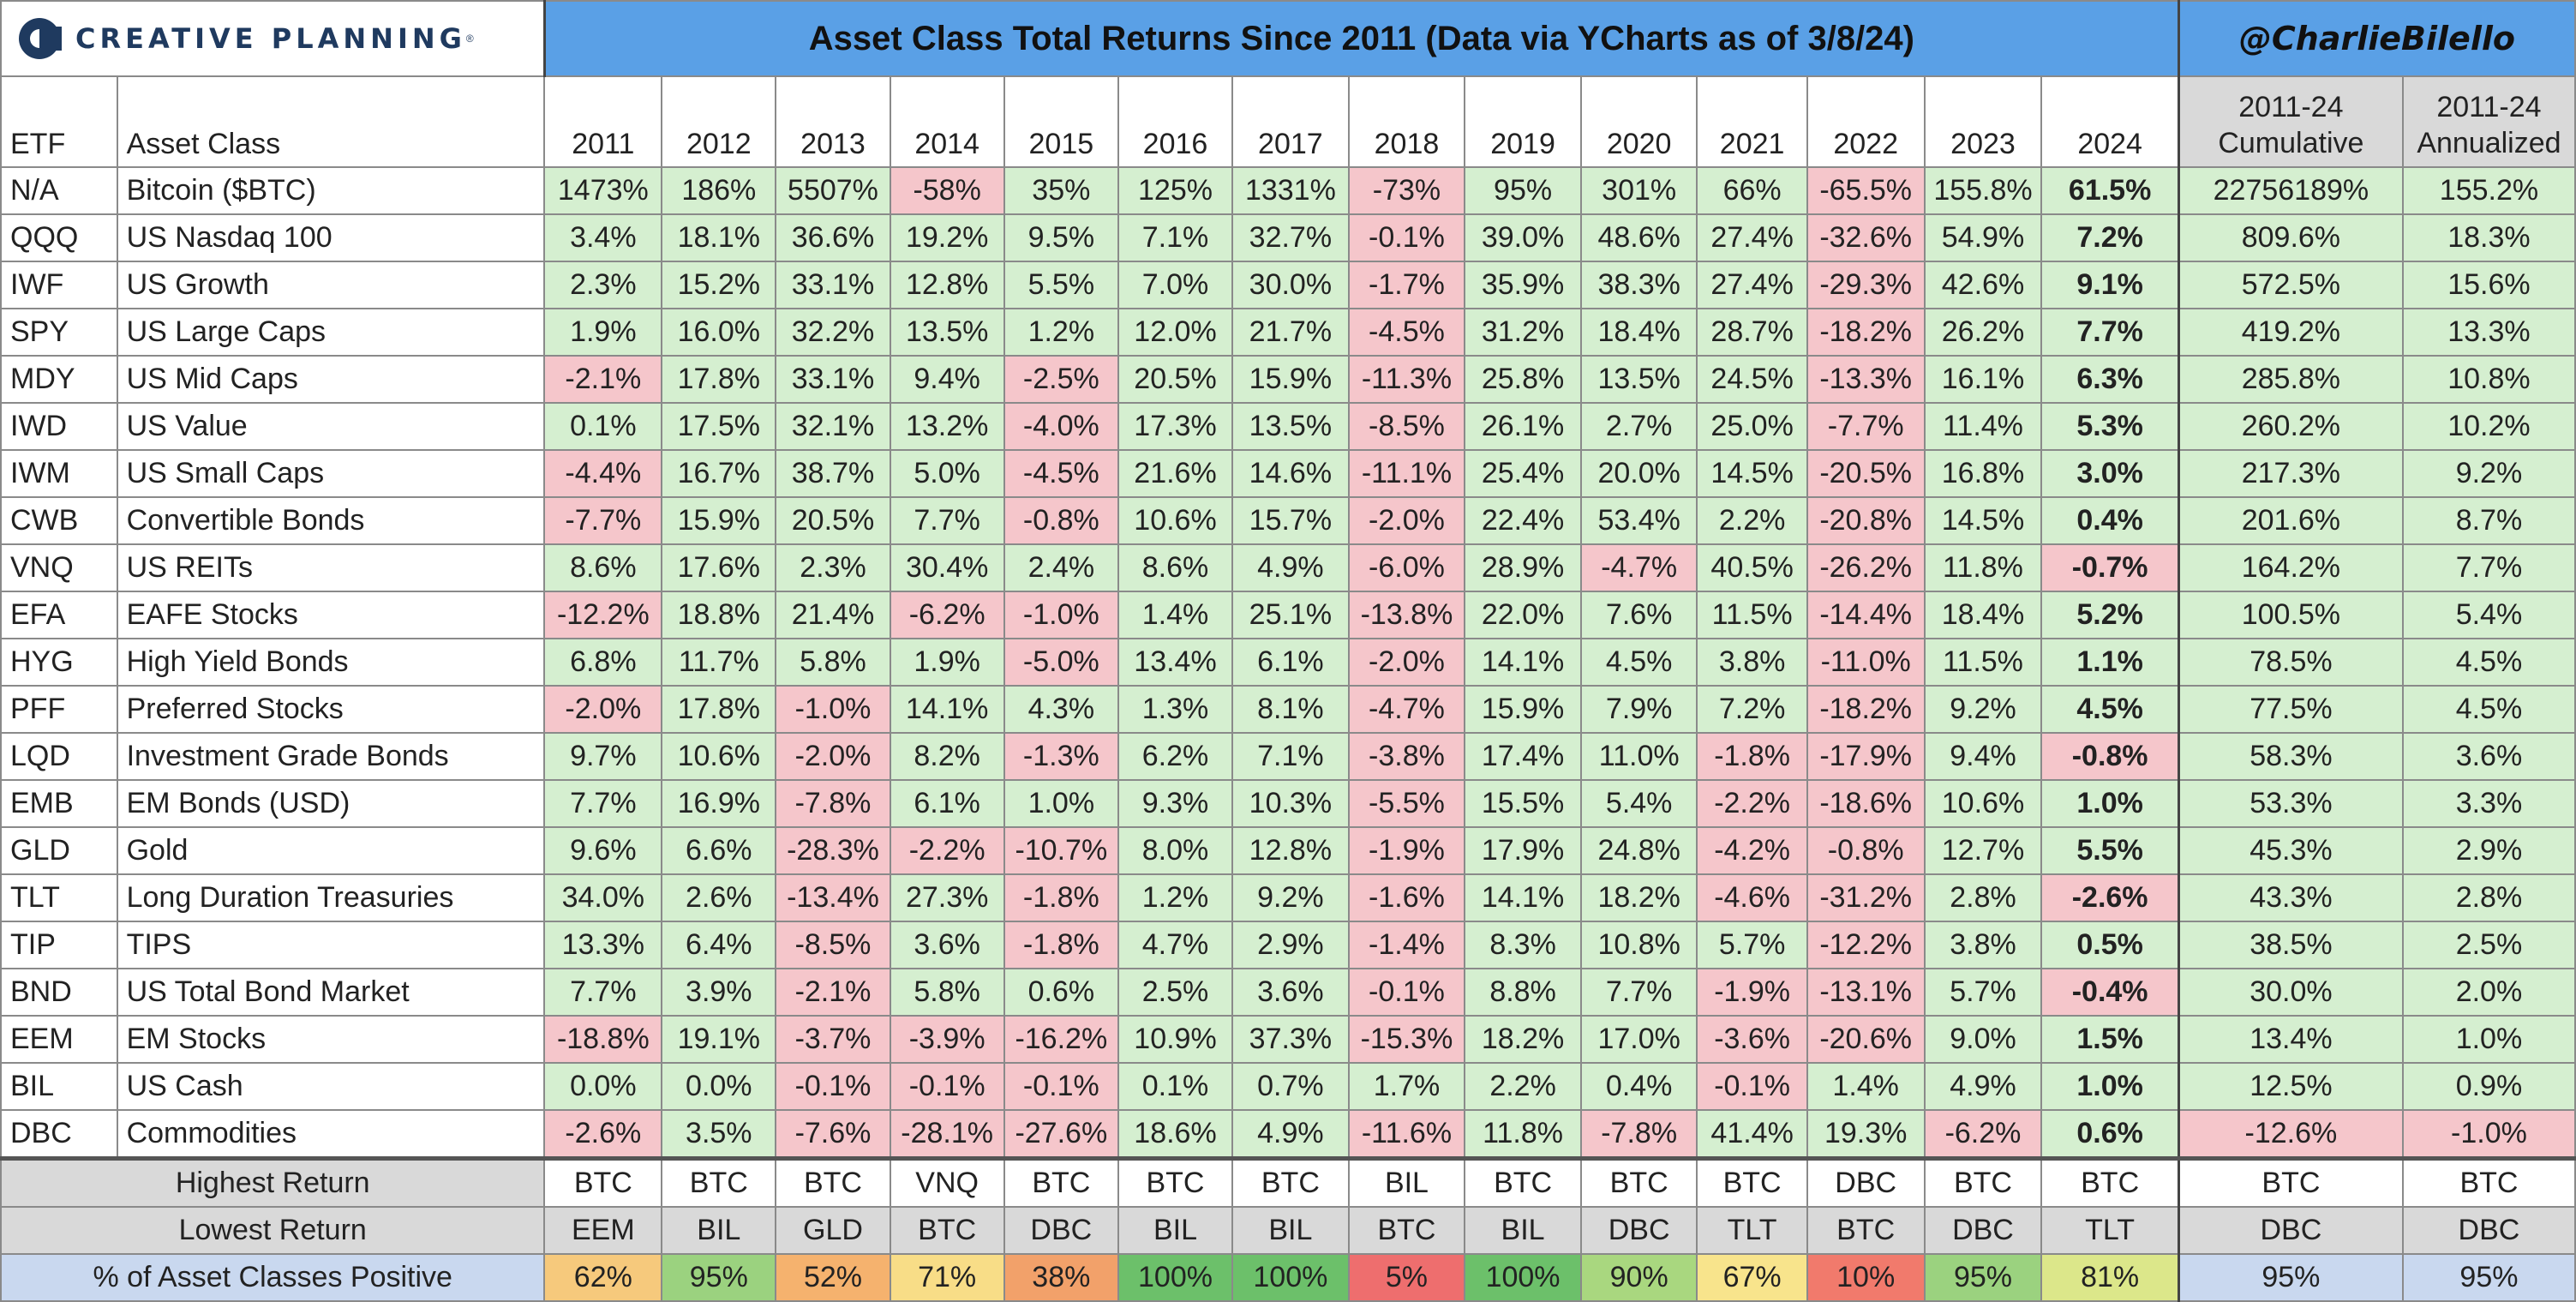 The image size is (2576, 1302). Describe the element at coordinates (40, 38) in the screenshot. I see `creative-planning-logo-icon` at that location.